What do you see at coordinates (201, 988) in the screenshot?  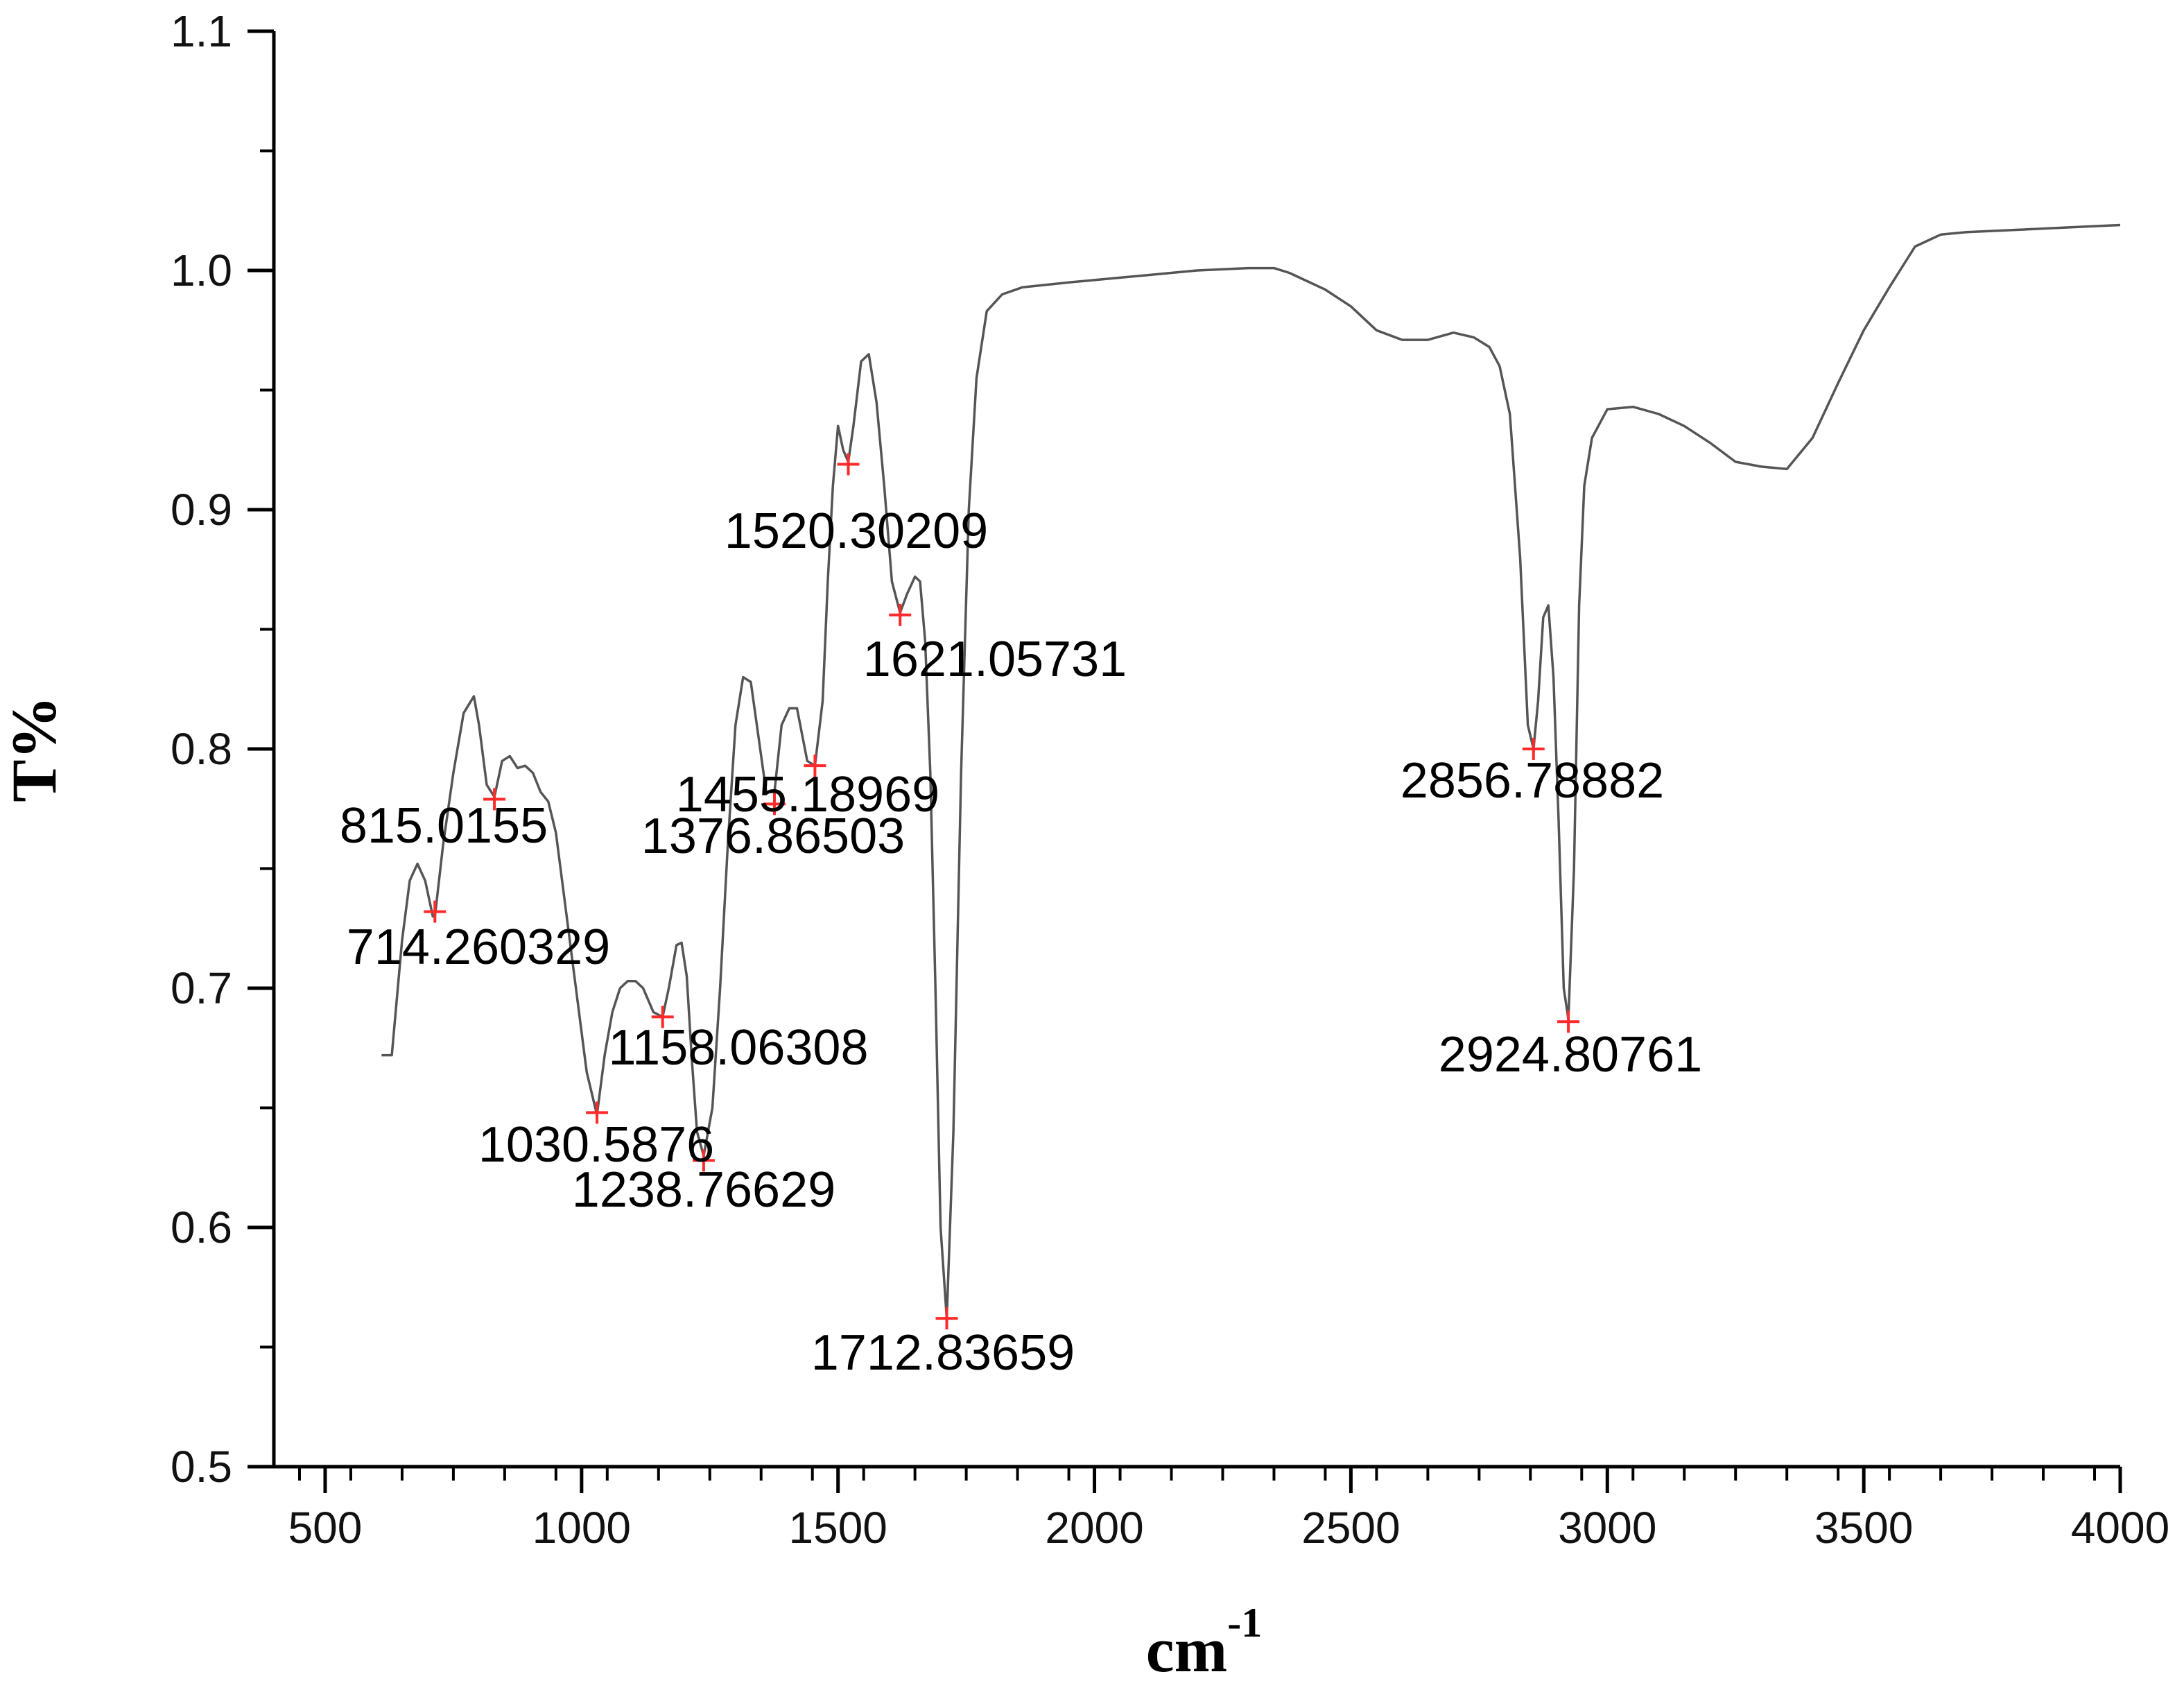 I see `y-tick-label: 0.7` at bounding box center [201, 988].